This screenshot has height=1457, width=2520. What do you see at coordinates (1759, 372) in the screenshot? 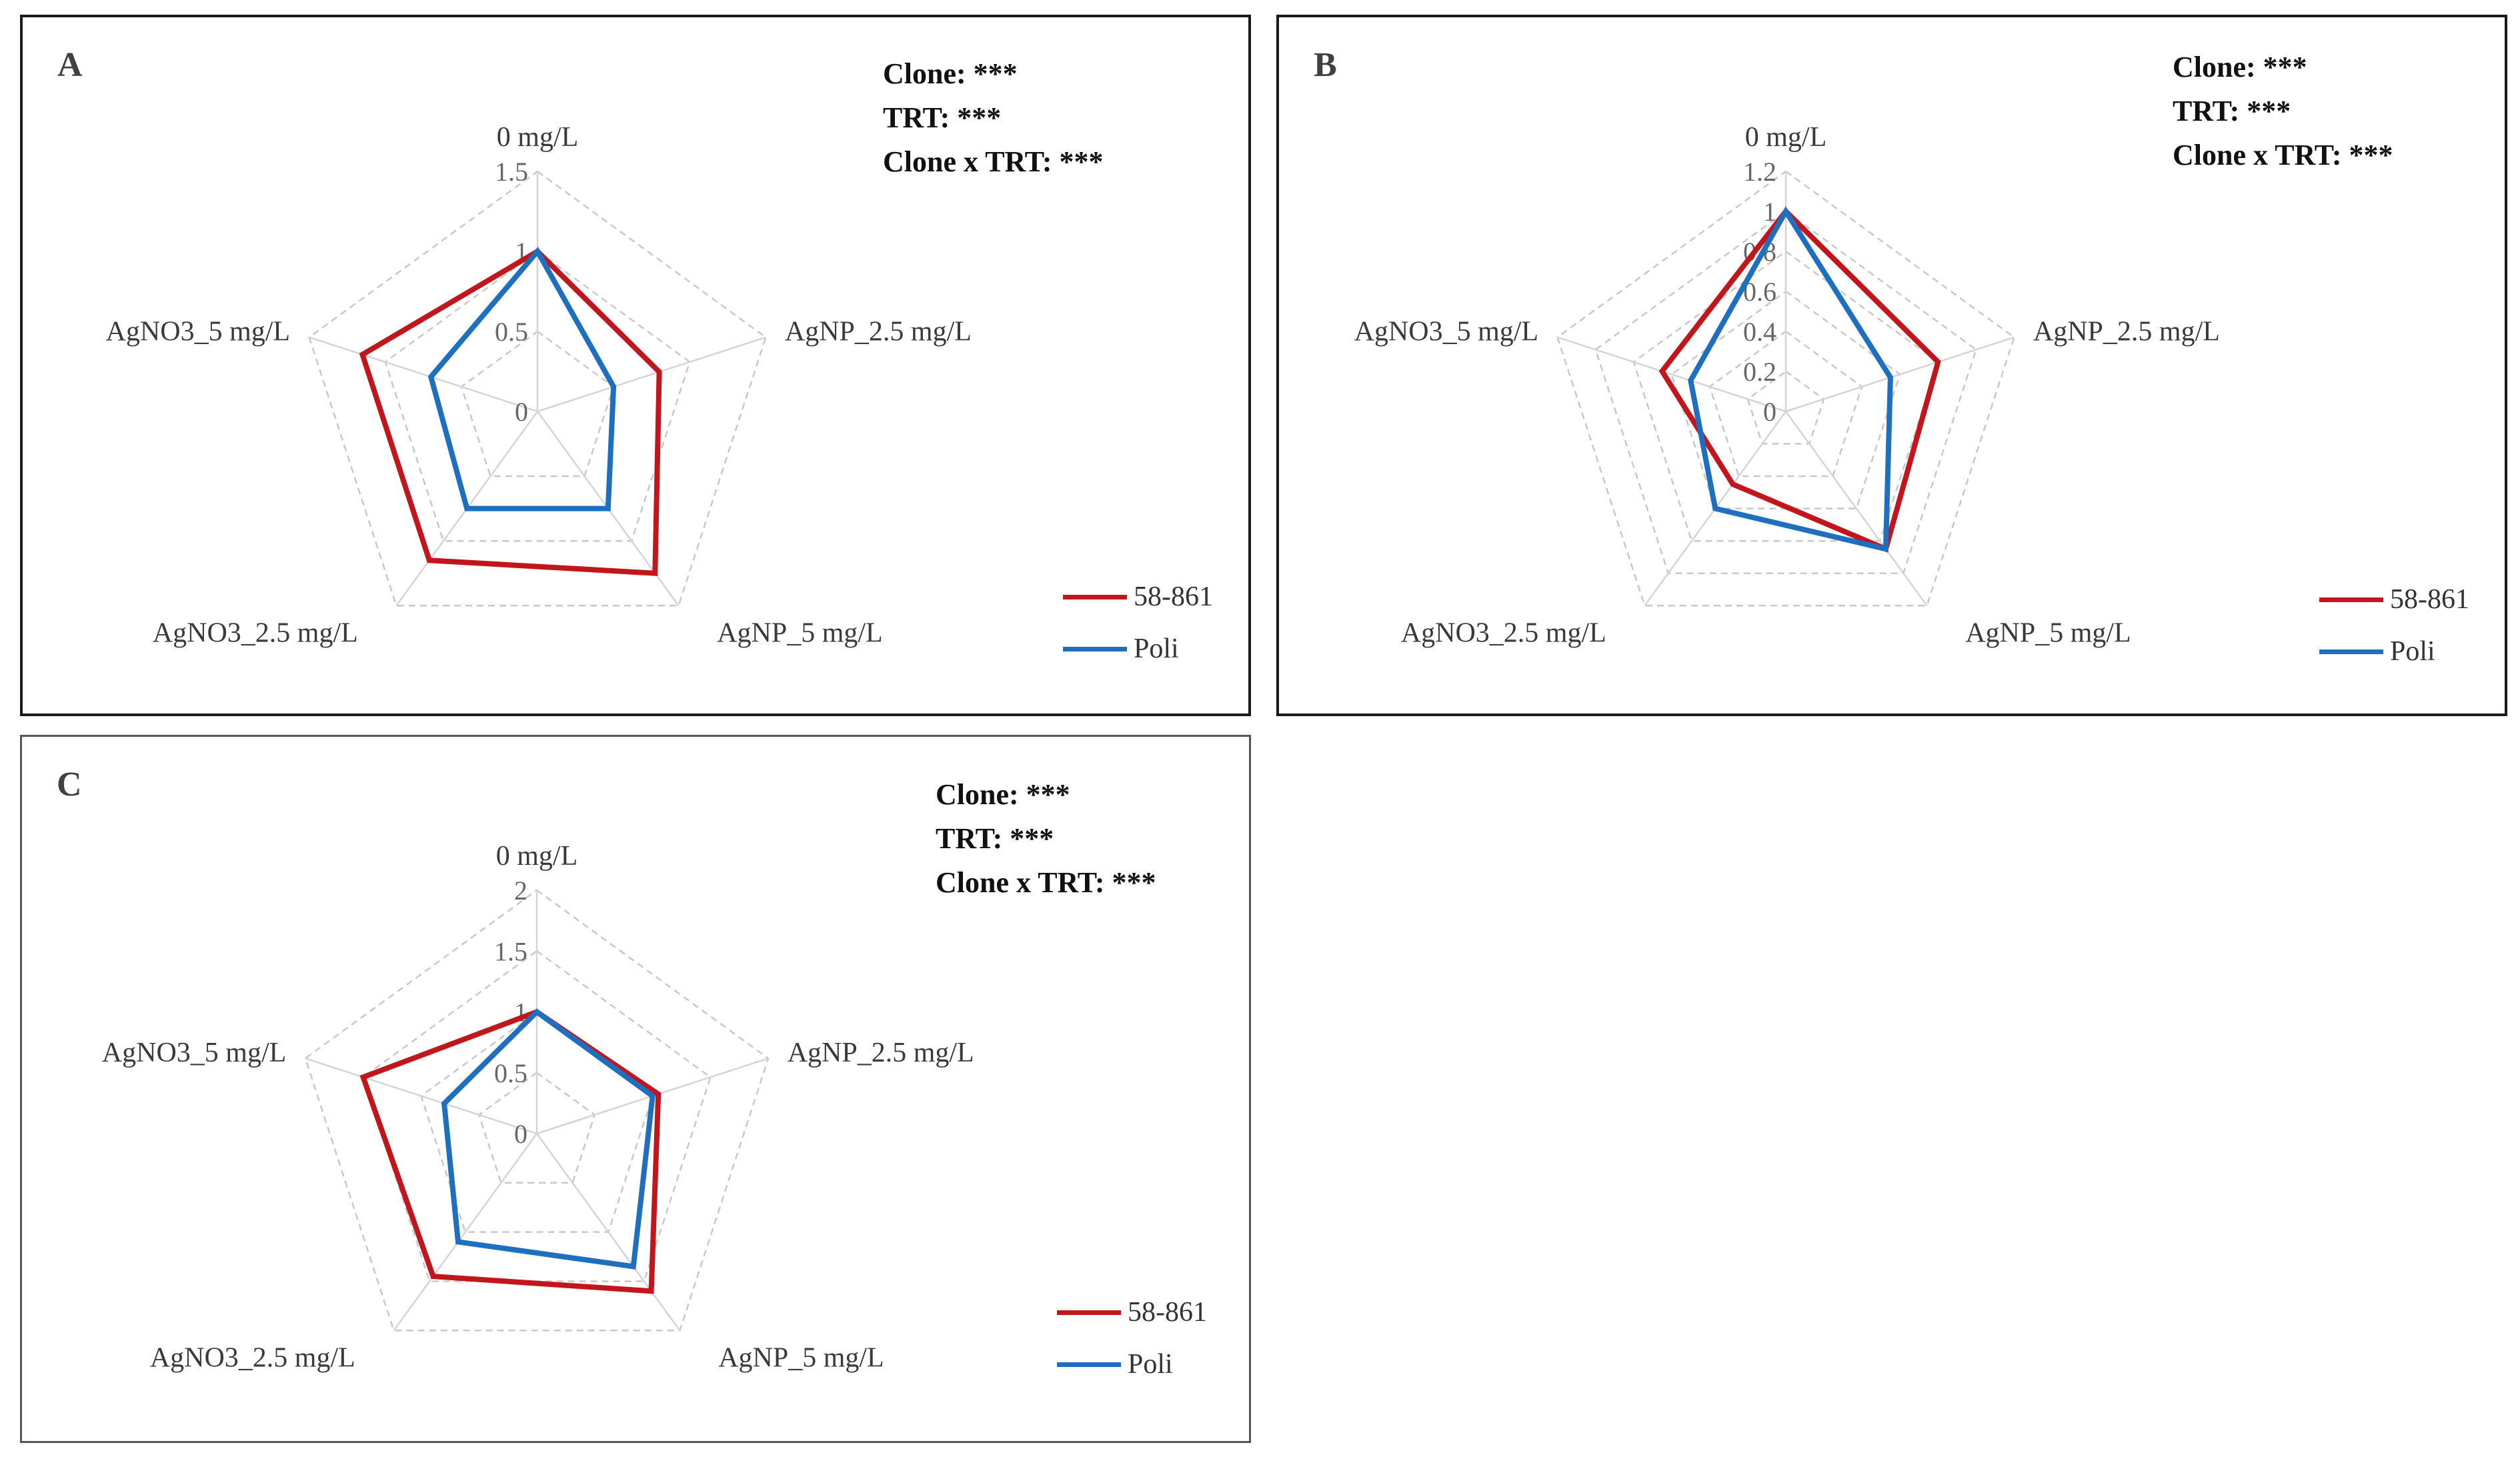
I see `tick-label: 0.2` at bounding box center [1759, 372].